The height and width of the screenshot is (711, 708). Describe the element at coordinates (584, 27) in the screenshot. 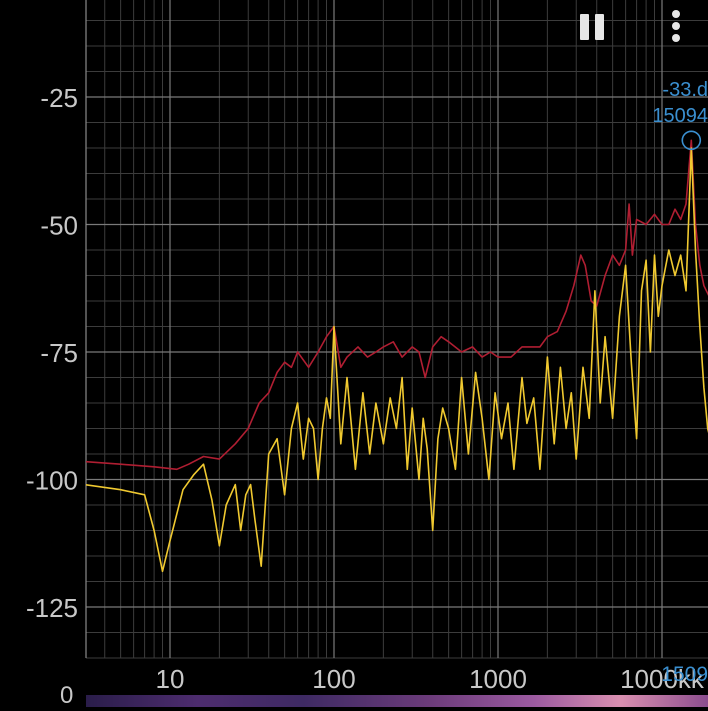

I see `pause-icon` at that location.